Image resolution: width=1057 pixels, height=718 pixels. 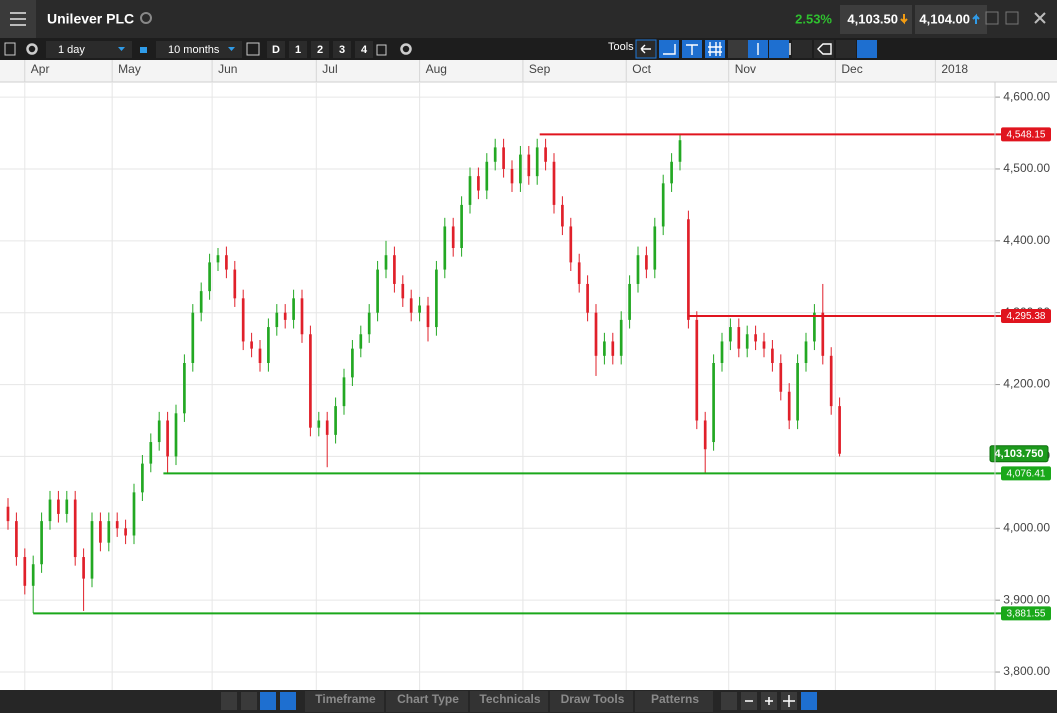 What do you see at coordinates (1026, 384) in the screenshot?
I see `y-tick-label: 4,200.00` at bounding box center [1026, 384].